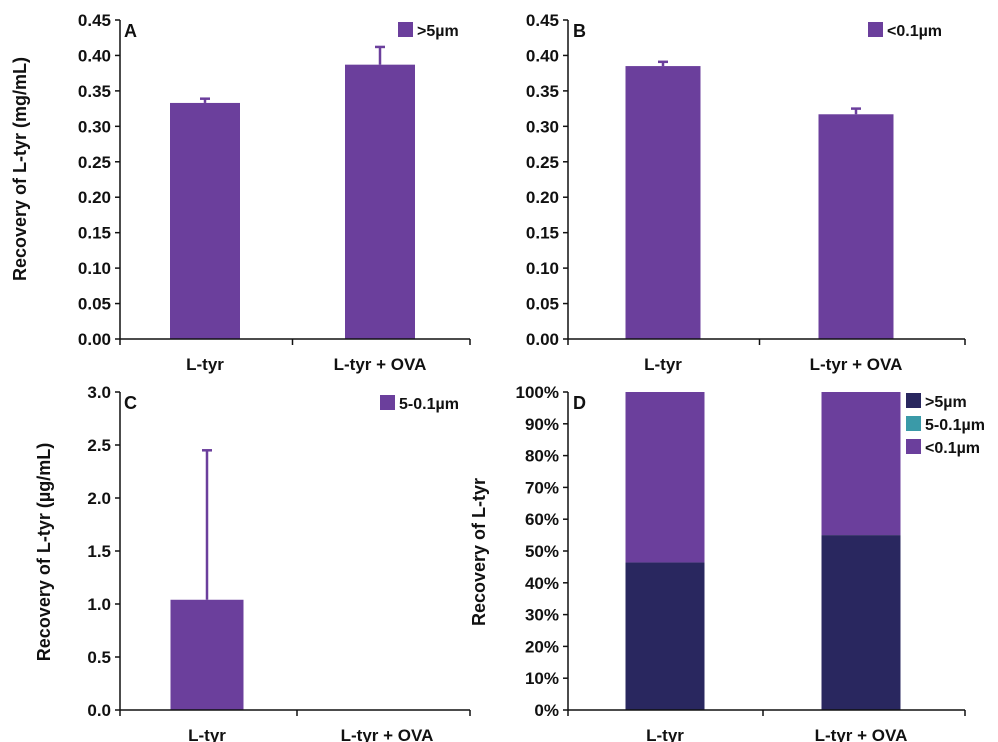  What do you see at coordinates (99, 445) in the screenshot?
I see `y-tick-label: 2.5` at bounding box center [99, 445].